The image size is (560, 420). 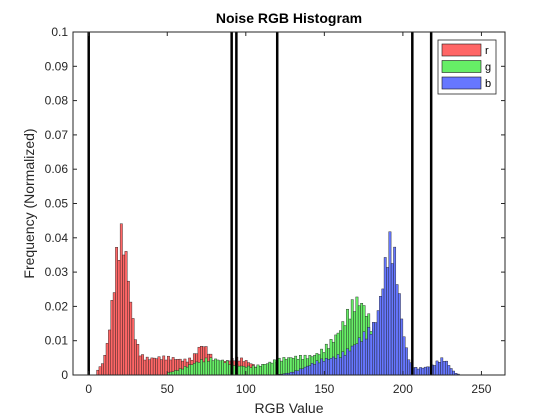 What do you see at coordinates (168, 389) in the screenshot?
I see `x-tick-label: 50` at bounding box center [168, 389].